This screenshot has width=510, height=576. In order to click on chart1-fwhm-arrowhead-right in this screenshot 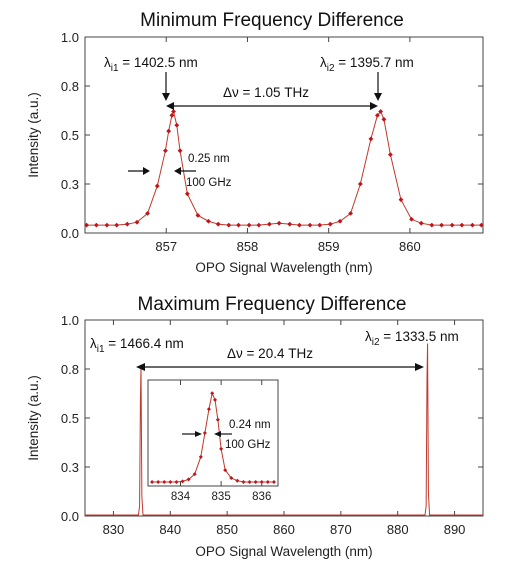, I will do `click(177, 171)`.